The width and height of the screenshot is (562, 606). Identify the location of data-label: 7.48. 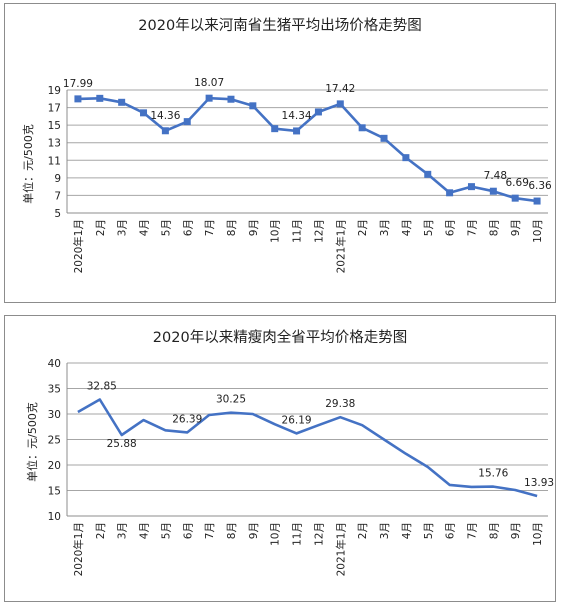
(495, 176).